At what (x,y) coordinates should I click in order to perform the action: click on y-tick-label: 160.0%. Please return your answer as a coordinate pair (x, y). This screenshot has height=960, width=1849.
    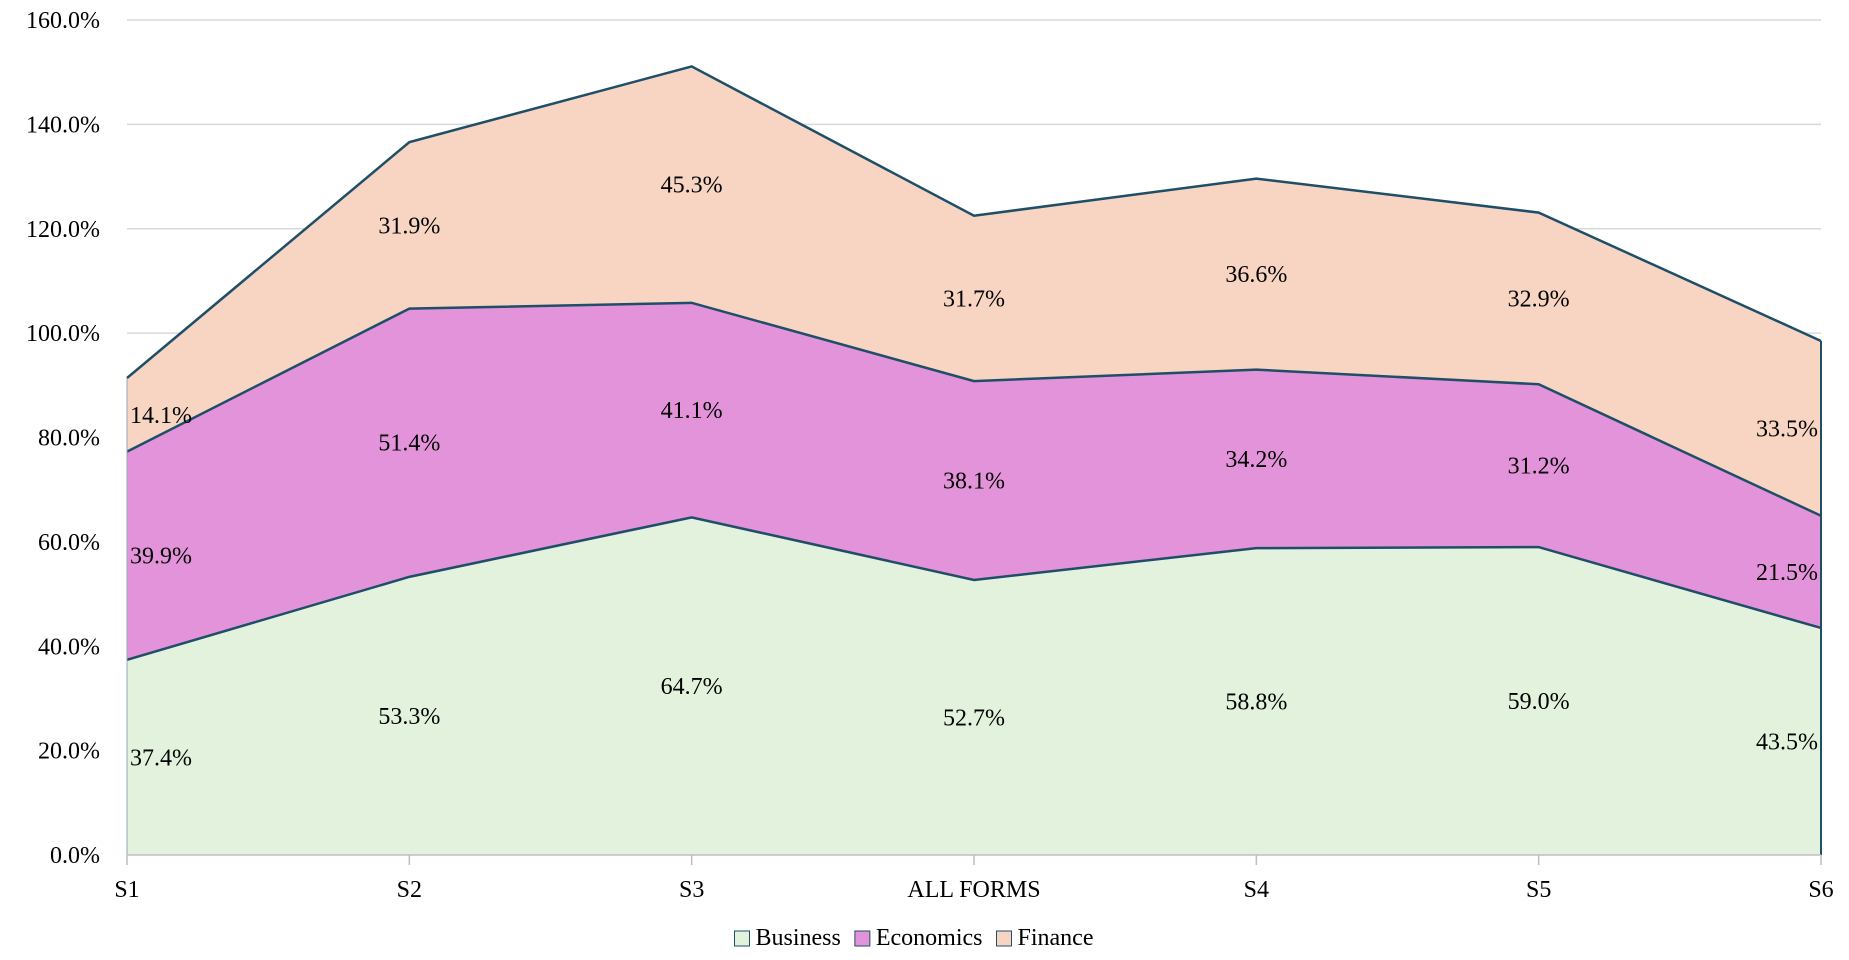
    Looking at the image, I should click on (63, 21).